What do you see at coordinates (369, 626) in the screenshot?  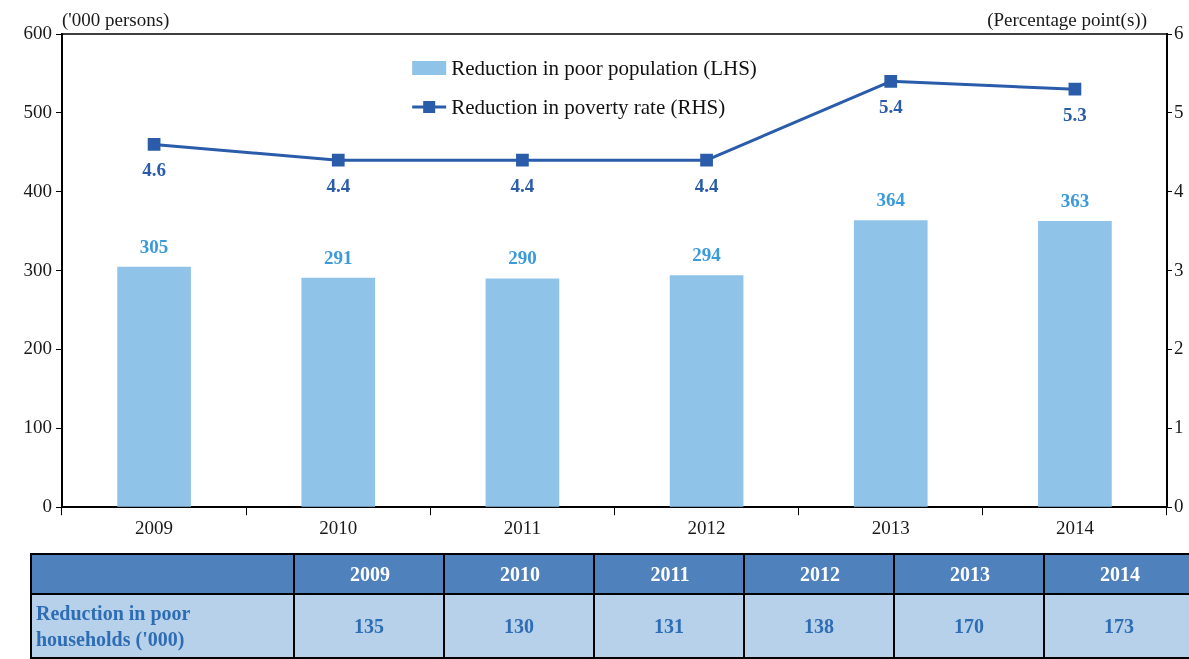 I see `data-label: 135` at bounding box center [369, 626].